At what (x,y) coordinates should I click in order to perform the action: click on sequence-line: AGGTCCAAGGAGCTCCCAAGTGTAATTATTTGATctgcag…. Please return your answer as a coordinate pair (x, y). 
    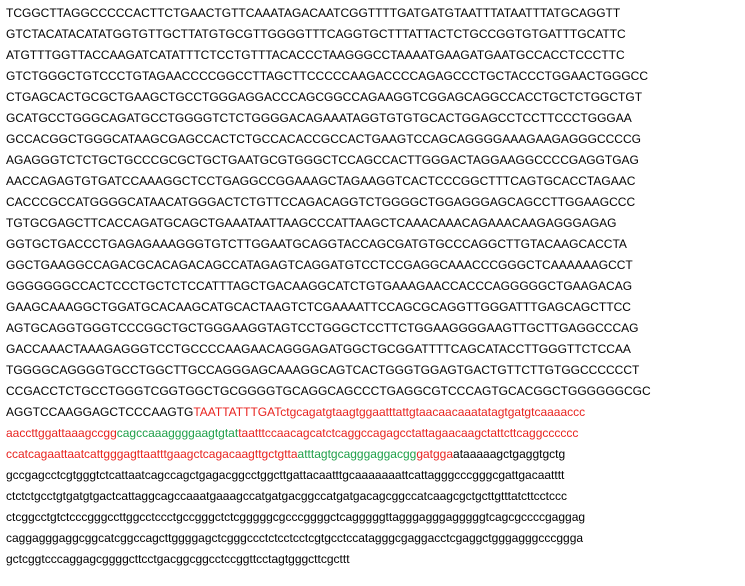
    Looking at the image, I should click on (374, 412).